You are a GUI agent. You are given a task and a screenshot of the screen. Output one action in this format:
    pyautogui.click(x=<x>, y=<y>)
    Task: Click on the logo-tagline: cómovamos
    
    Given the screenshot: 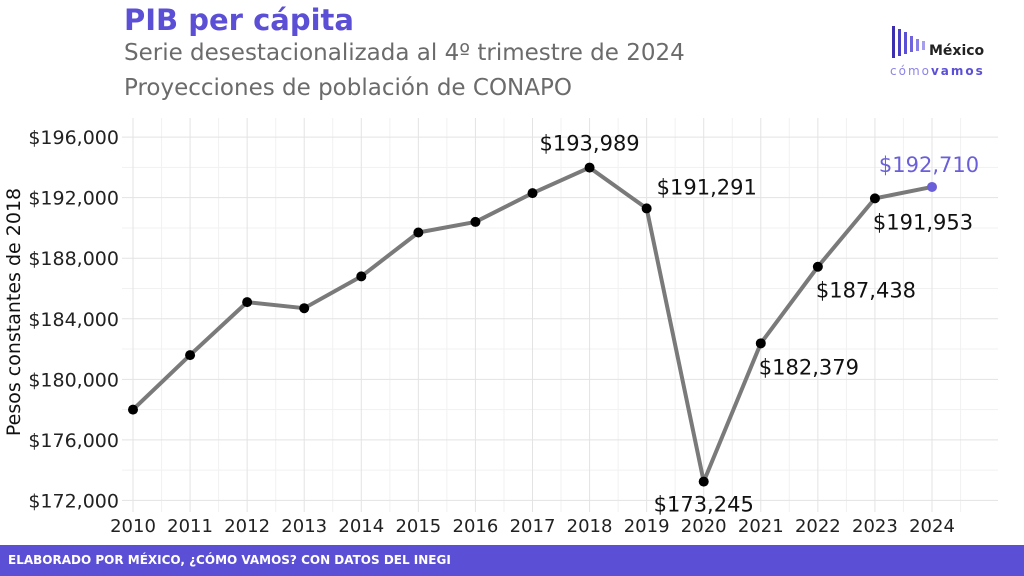 What is the action you would take?
    pyautogui.click(x=937, y=71)
    